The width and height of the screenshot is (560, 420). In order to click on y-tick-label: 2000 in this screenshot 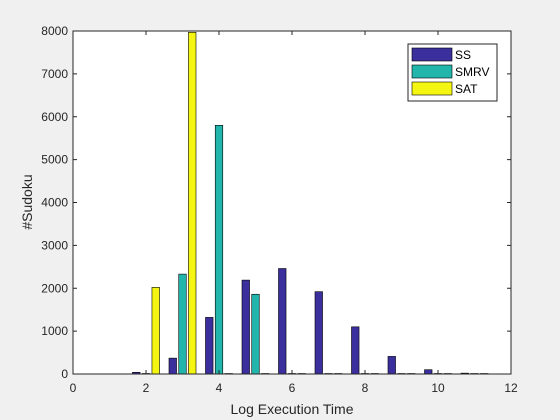, I will do `click(54, 288)`.